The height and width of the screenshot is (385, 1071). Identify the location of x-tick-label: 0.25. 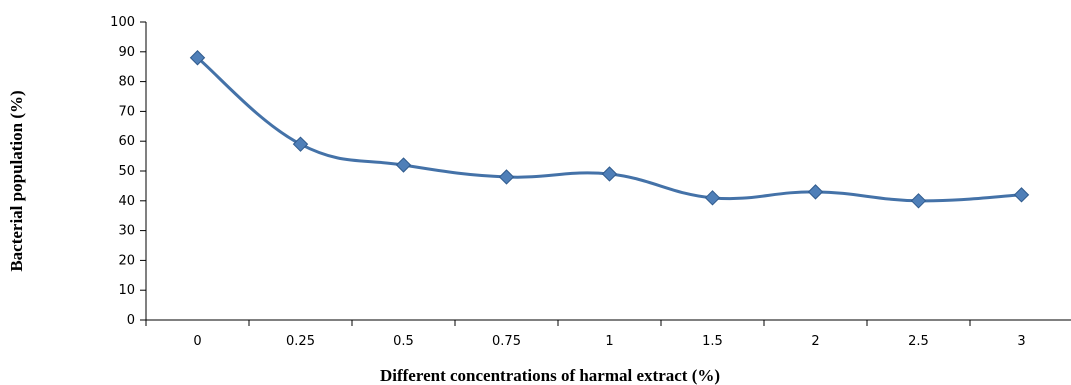
(300, 341).